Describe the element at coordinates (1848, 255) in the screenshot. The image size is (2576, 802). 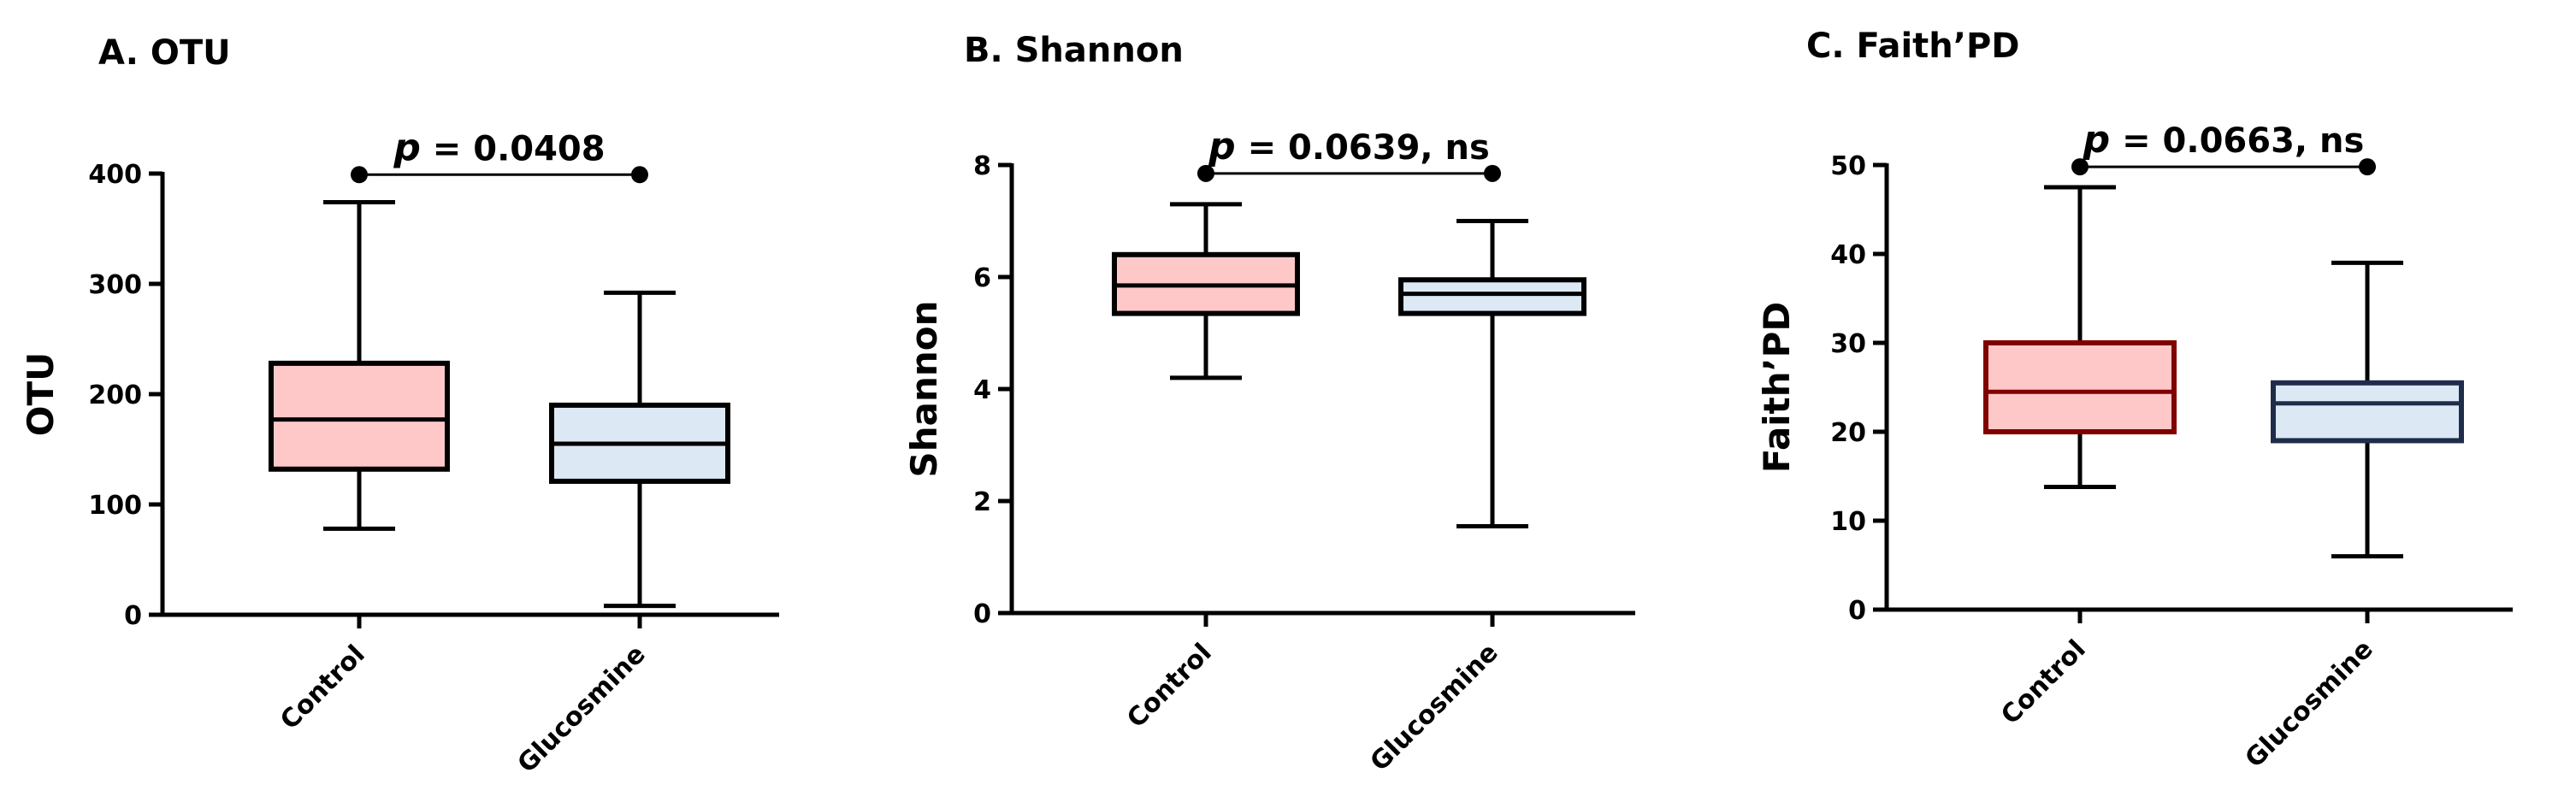
I see `y-tick-label: 40` at that location.